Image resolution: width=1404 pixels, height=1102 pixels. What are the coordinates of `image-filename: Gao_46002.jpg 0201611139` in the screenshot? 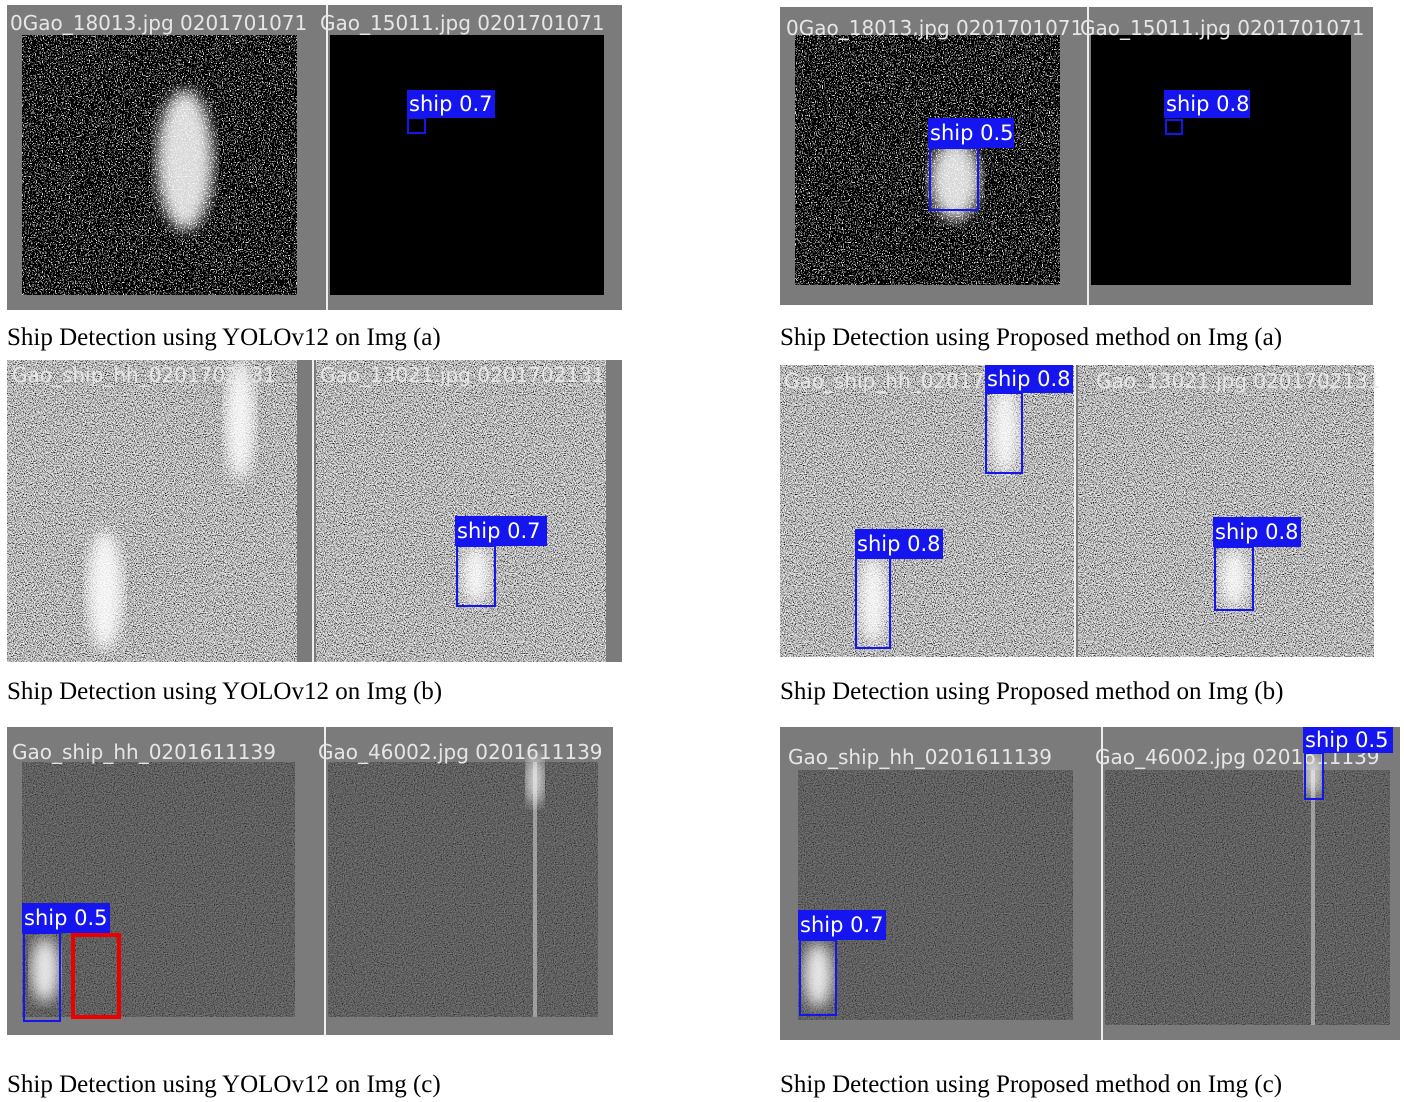 It's located at (460, 752).